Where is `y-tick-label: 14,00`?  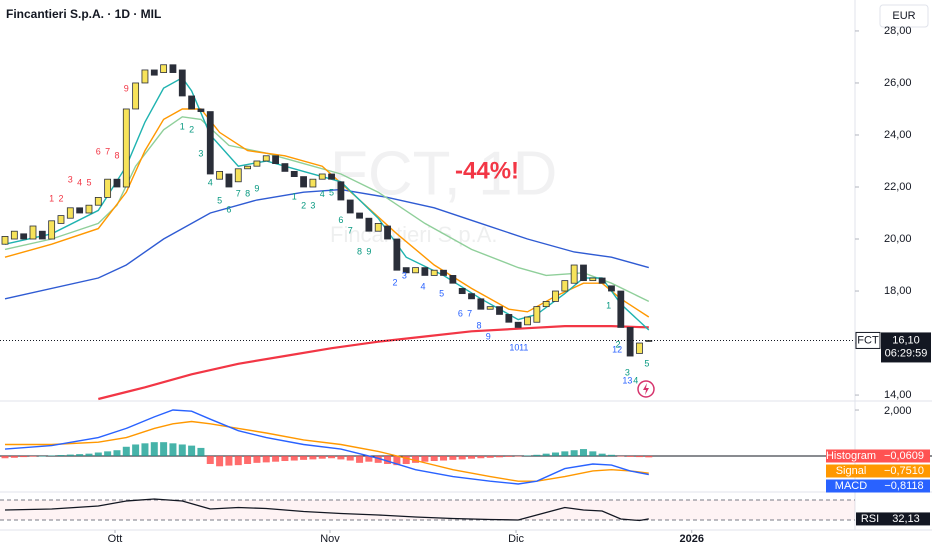
y-tick-label: 14,00 is located at coordinates (898, 395).